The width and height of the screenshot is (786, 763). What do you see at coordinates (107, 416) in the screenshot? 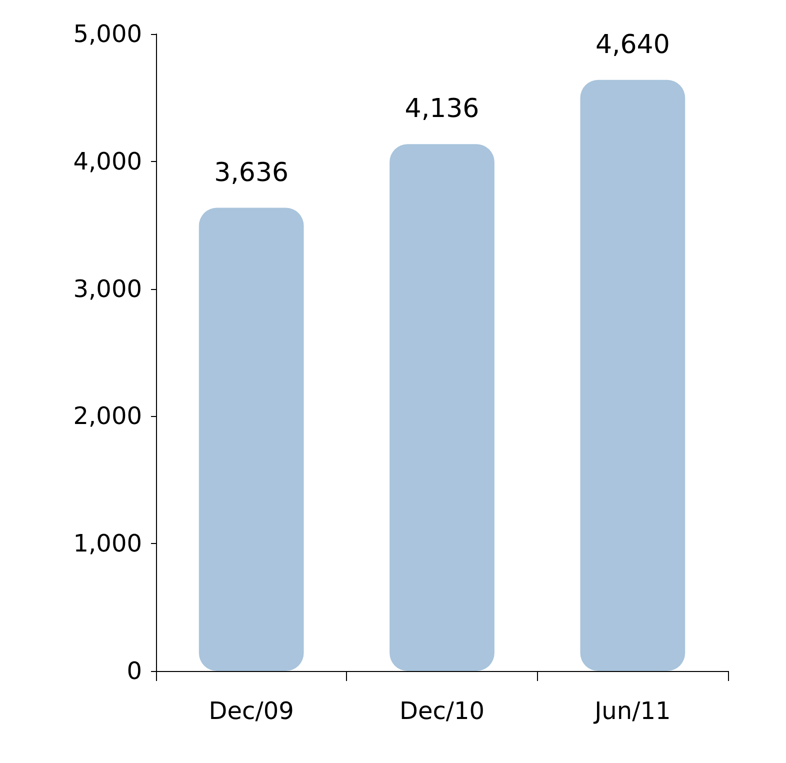
I see `y-tick-label: 2,000` at bounding box center [107, 416].